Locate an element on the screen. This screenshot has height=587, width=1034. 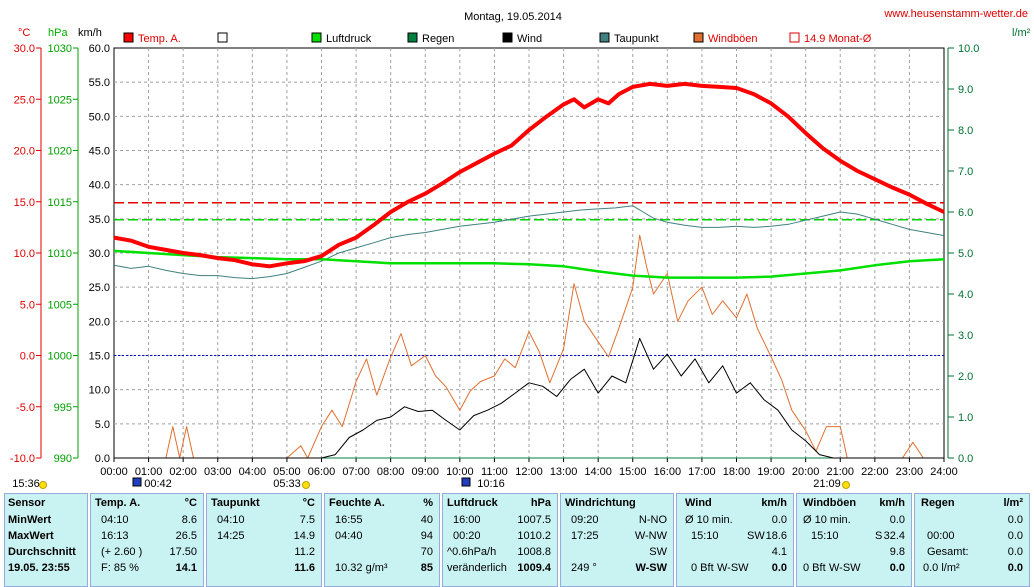
chart-title: Montag, 19.05.2014 is located at coordinates (513, 17).